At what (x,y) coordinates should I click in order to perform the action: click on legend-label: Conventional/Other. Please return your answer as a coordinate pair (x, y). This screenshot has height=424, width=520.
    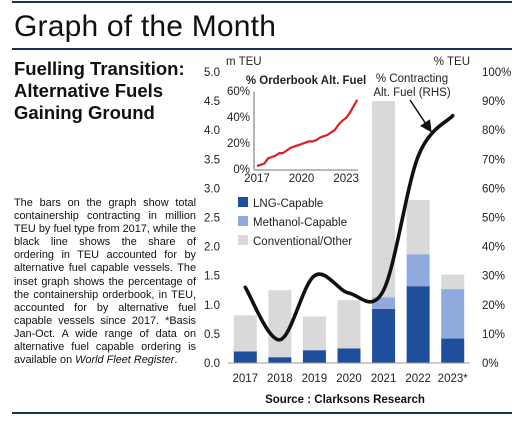
    Looking at the image, I should click on (302, 242).